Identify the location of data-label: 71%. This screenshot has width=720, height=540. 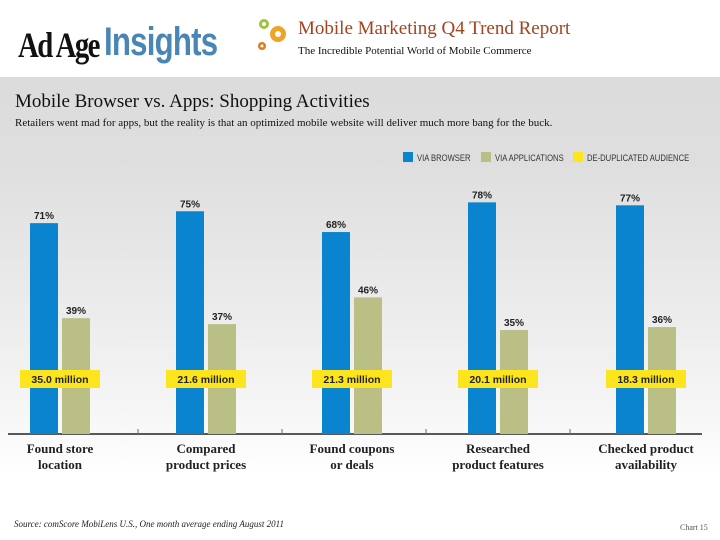
(44, 216).